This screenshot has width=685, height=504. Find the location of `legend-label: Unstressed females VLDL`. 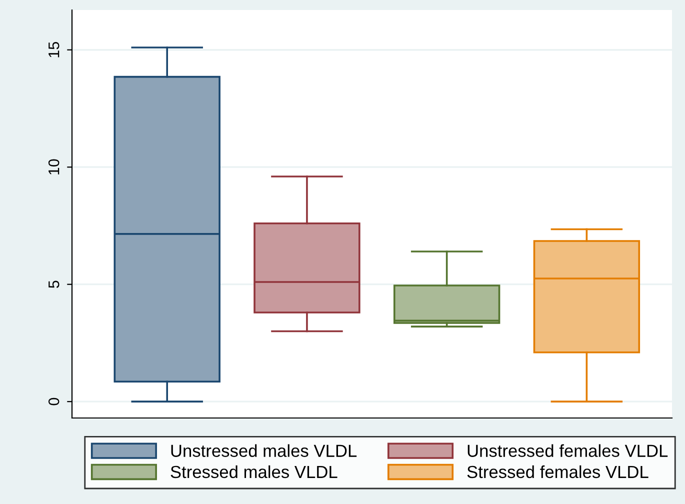

legend-label: Unstressed females VLDL is located at coordinates (568, 450).